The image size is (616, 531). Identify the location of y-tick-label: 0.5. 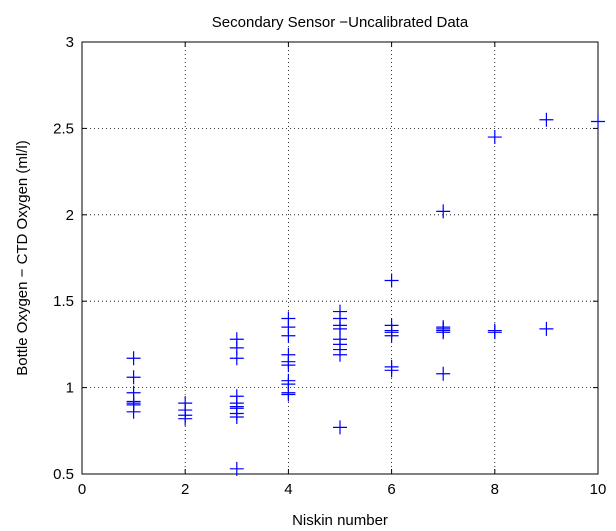
(63, 474).